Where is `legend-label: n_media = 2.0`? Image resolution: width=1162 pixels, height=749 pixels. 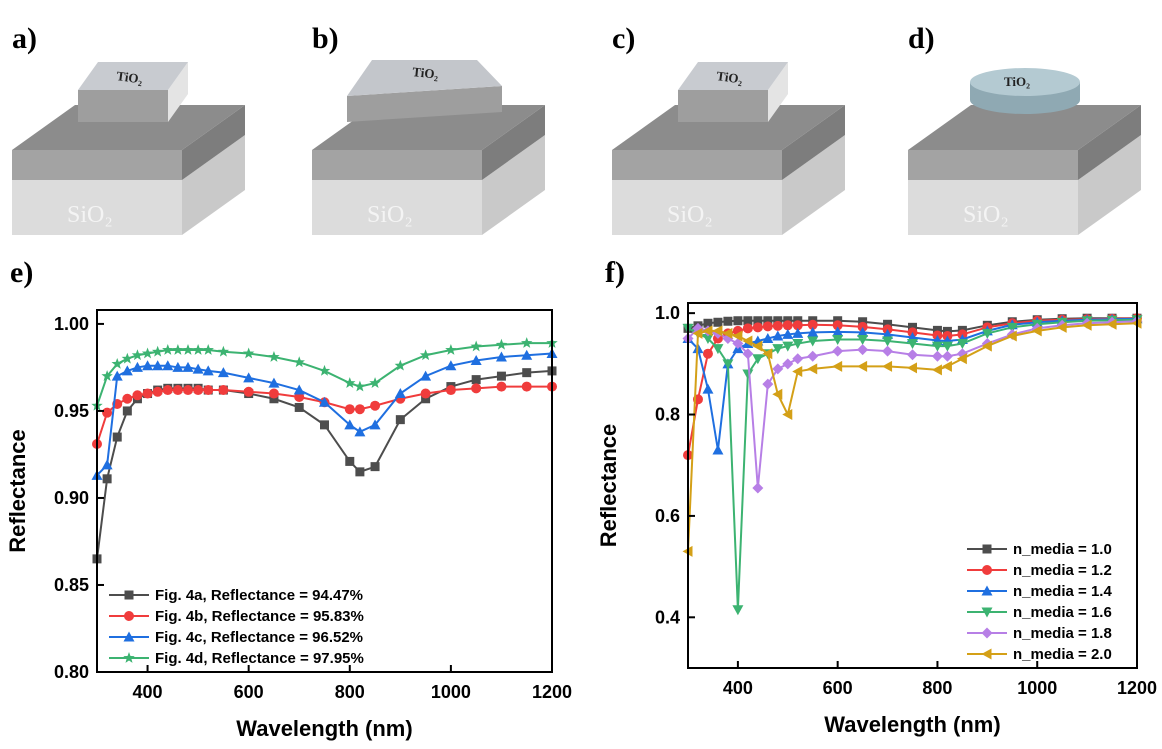 legend-label: n_media = 2.0 is located at coordinates (1062, 654).